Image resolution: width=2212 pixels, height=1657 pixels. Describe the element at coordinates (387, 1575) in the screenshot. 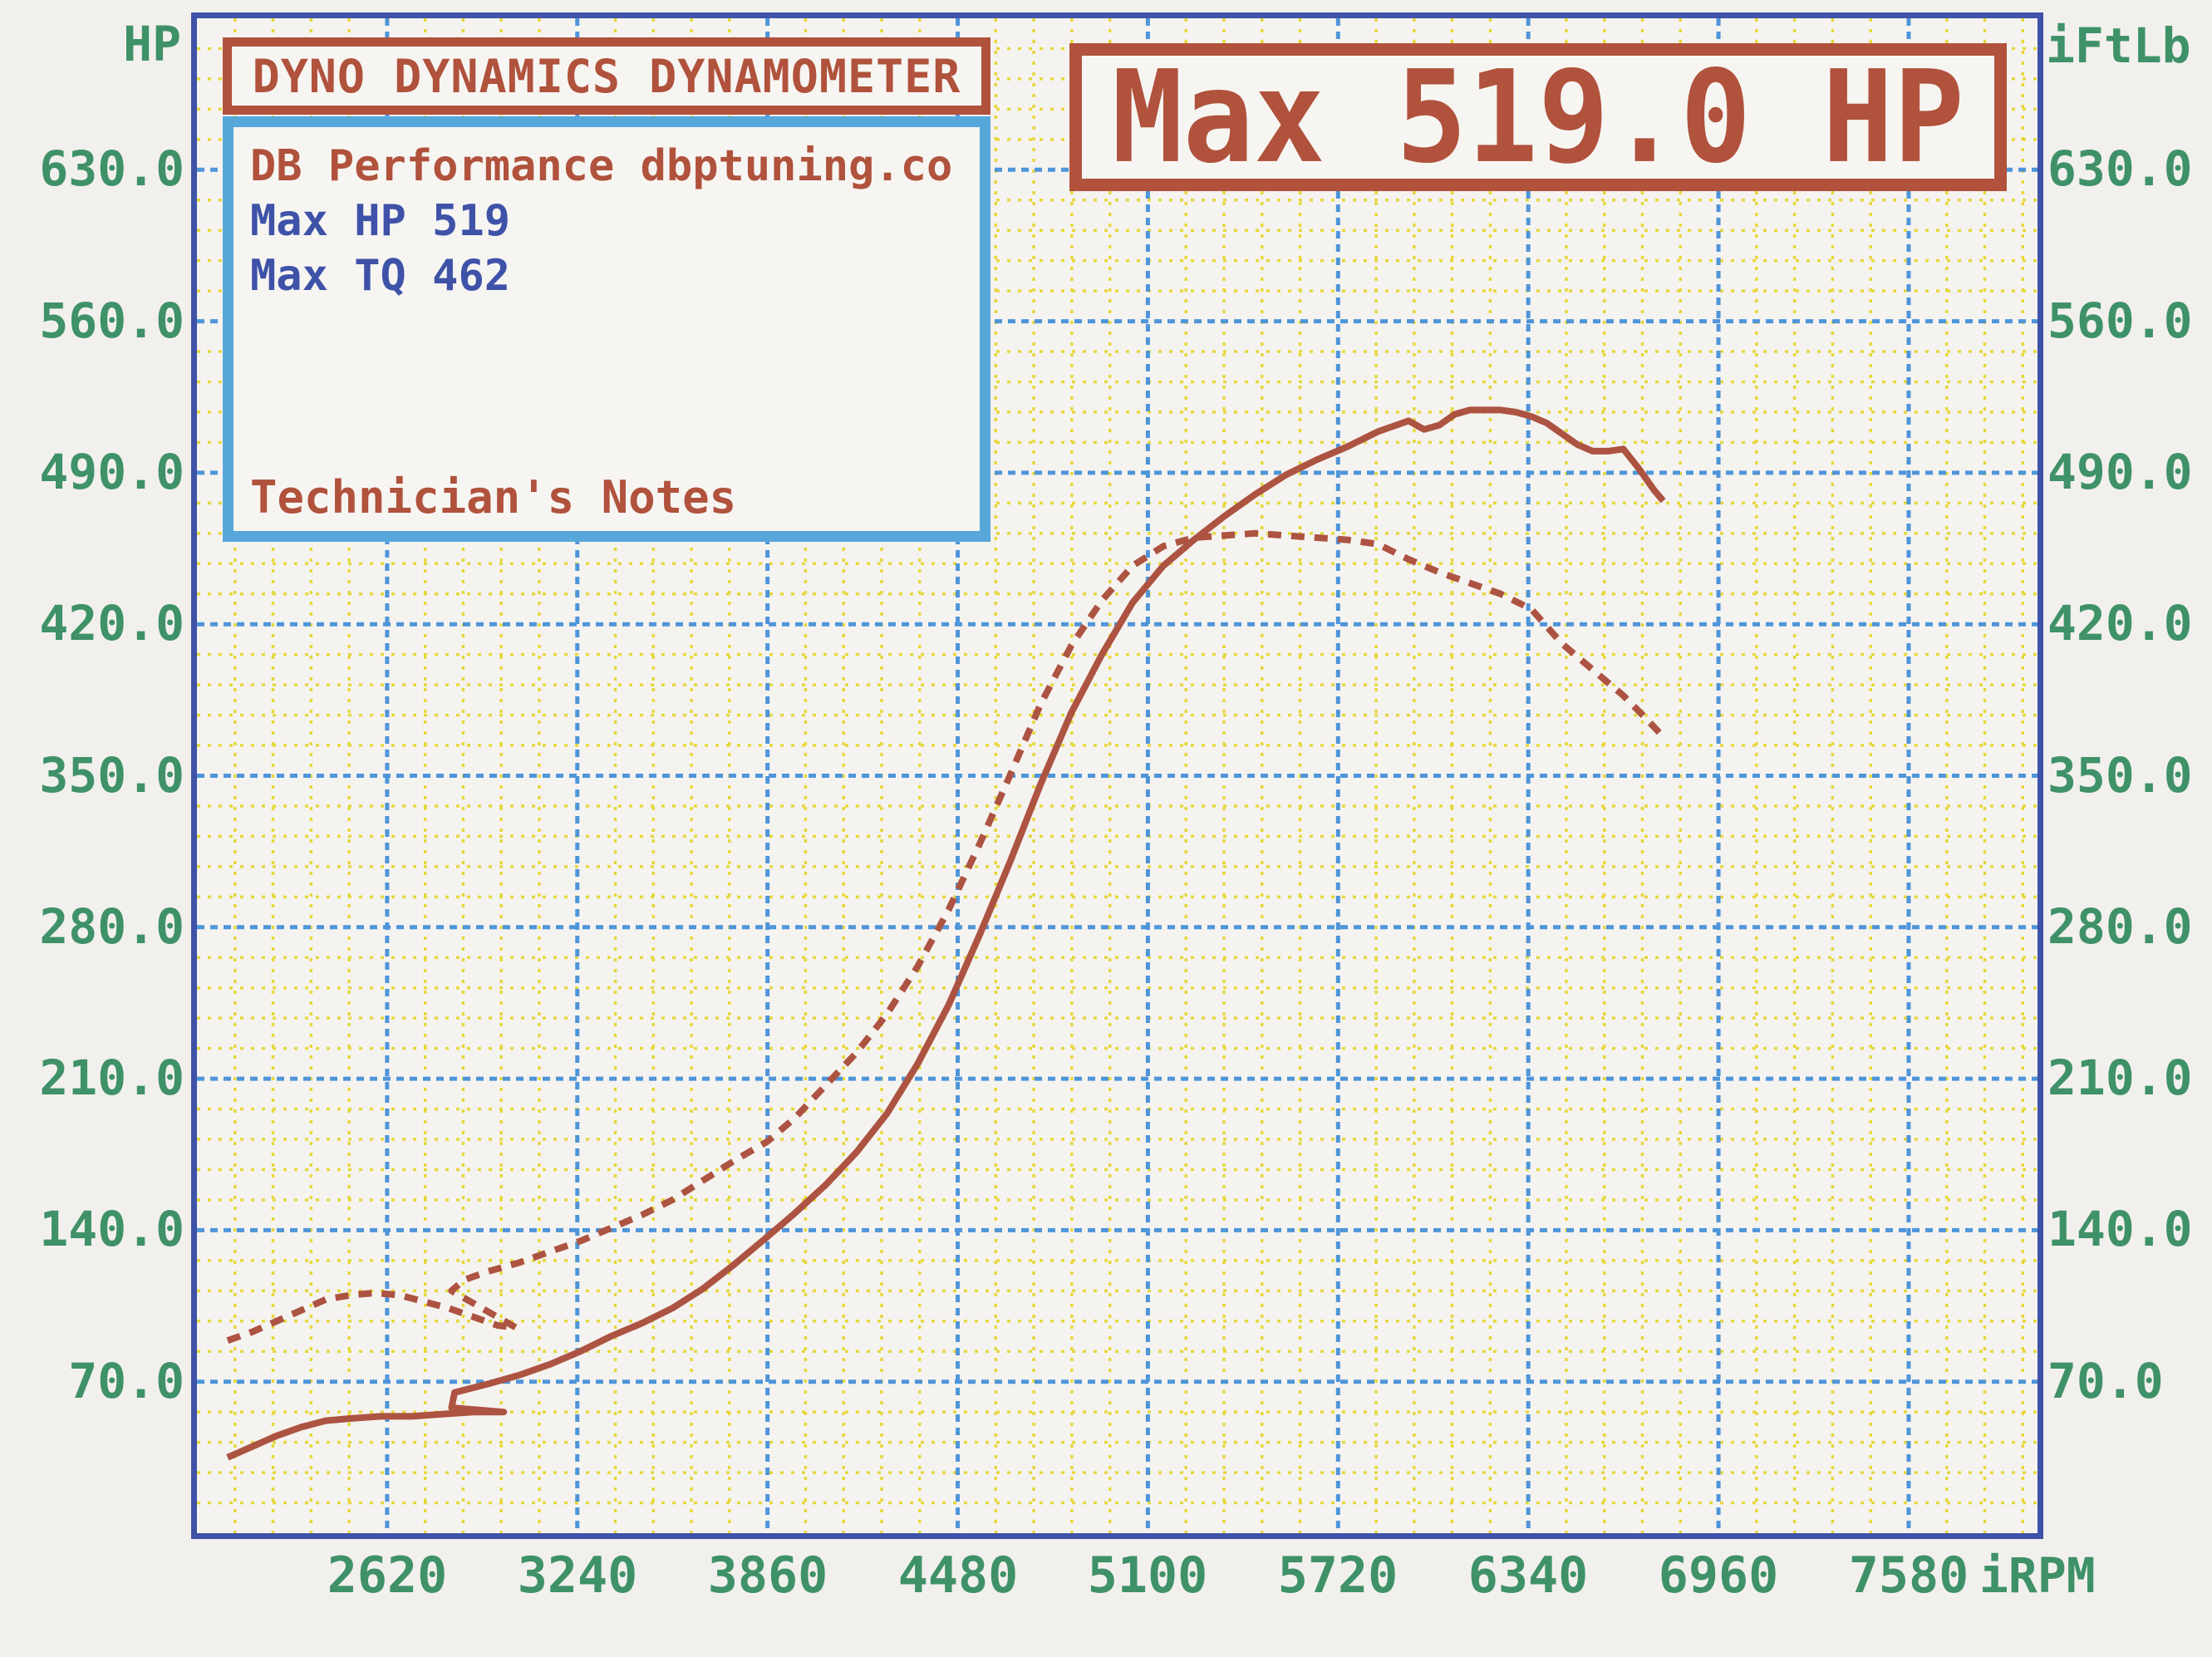

I see `x-tick-label: 2620` at that location.